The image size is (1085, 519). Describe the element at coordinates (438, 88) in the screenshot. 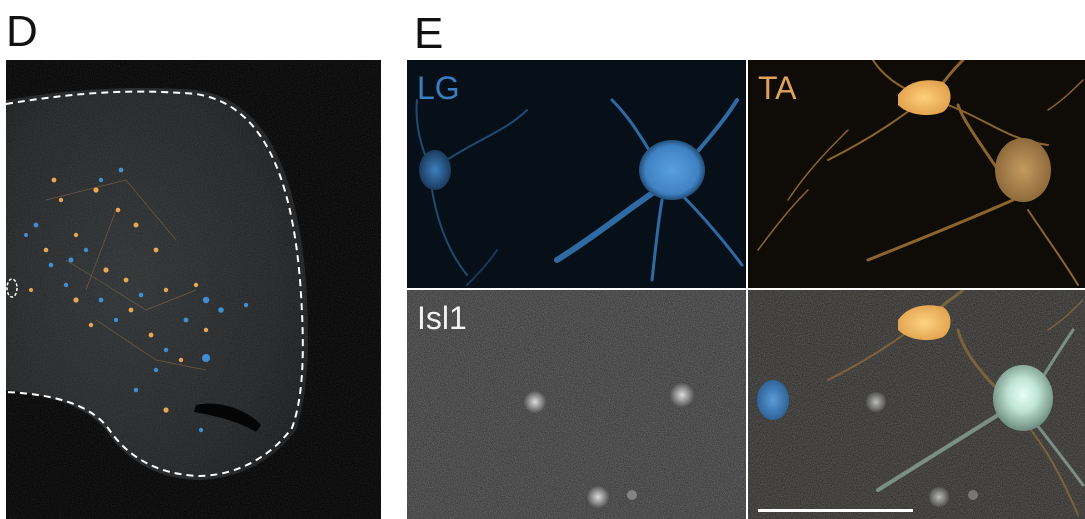

I see `lg-channel-label: LG` at that location.